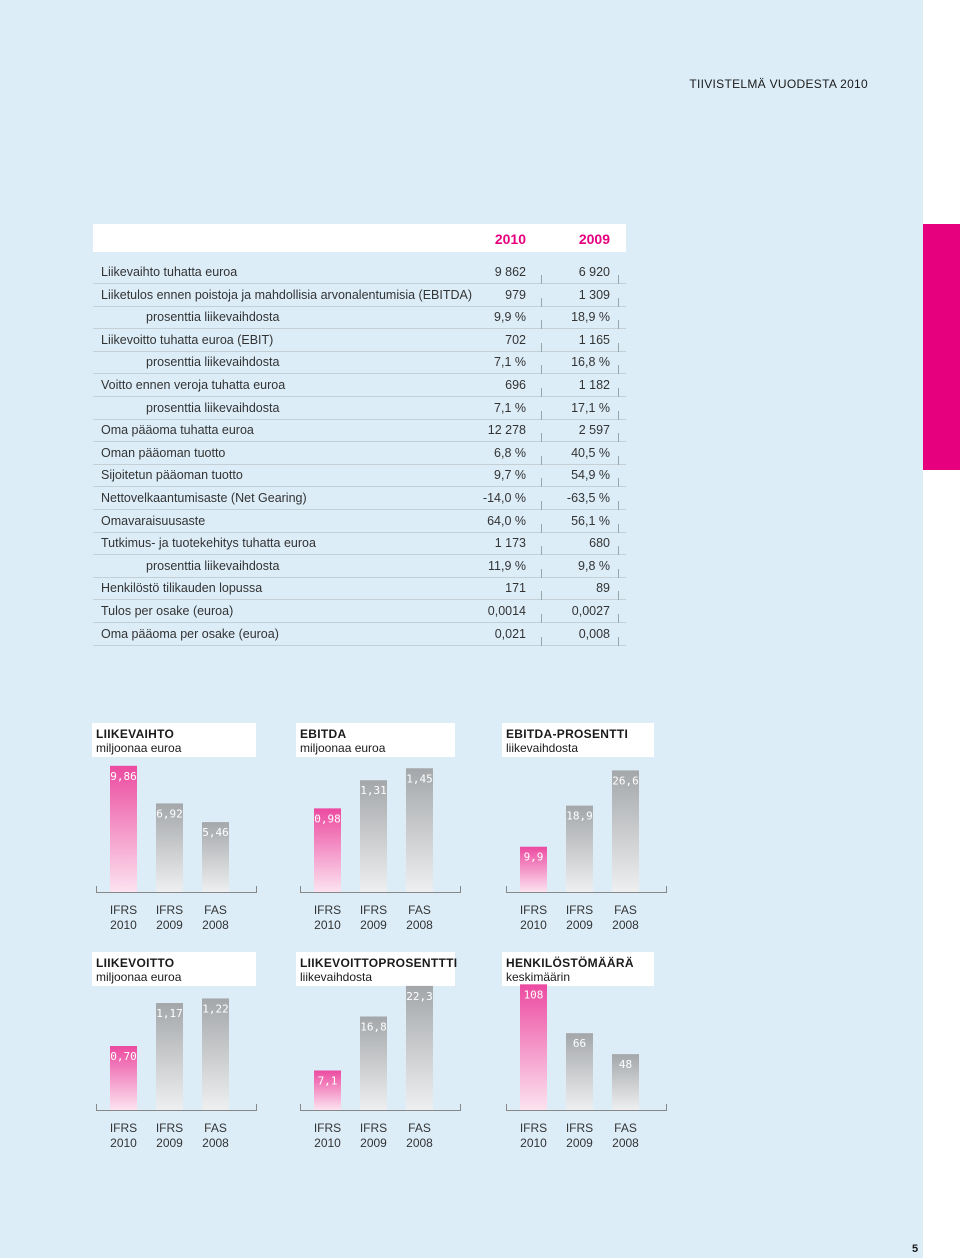 This screenshot has width=960, height=1258. Describe the element at coordinates (419, 778) in the screenshot. I see `bar-value-label: 1,45` at that location.